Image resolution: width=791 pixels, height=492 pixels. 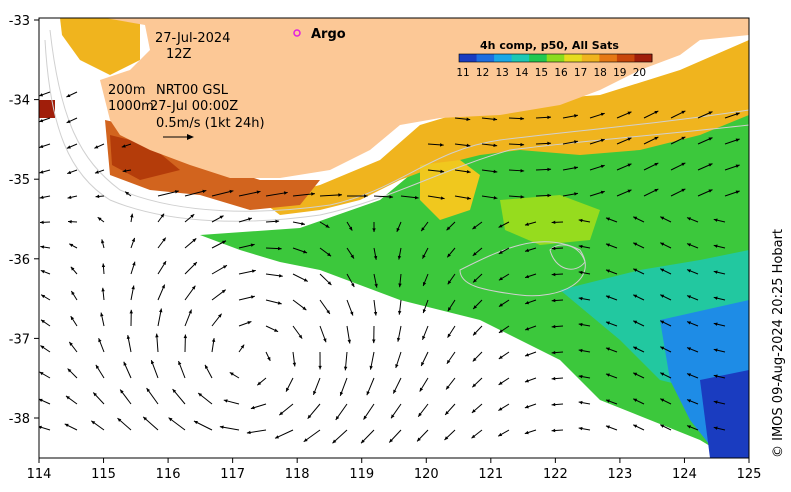 I want to click on colorbar-tick-label: 16, so click(x=561, y=73).